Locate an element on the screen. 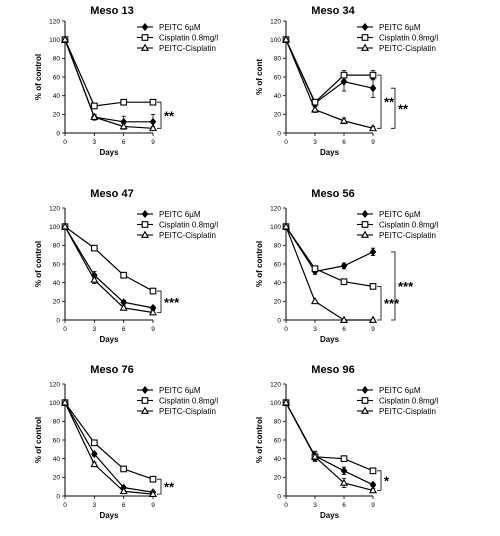 This screenshot has height=536, width=500. significance-label: * is located at coordinates (387, 481).